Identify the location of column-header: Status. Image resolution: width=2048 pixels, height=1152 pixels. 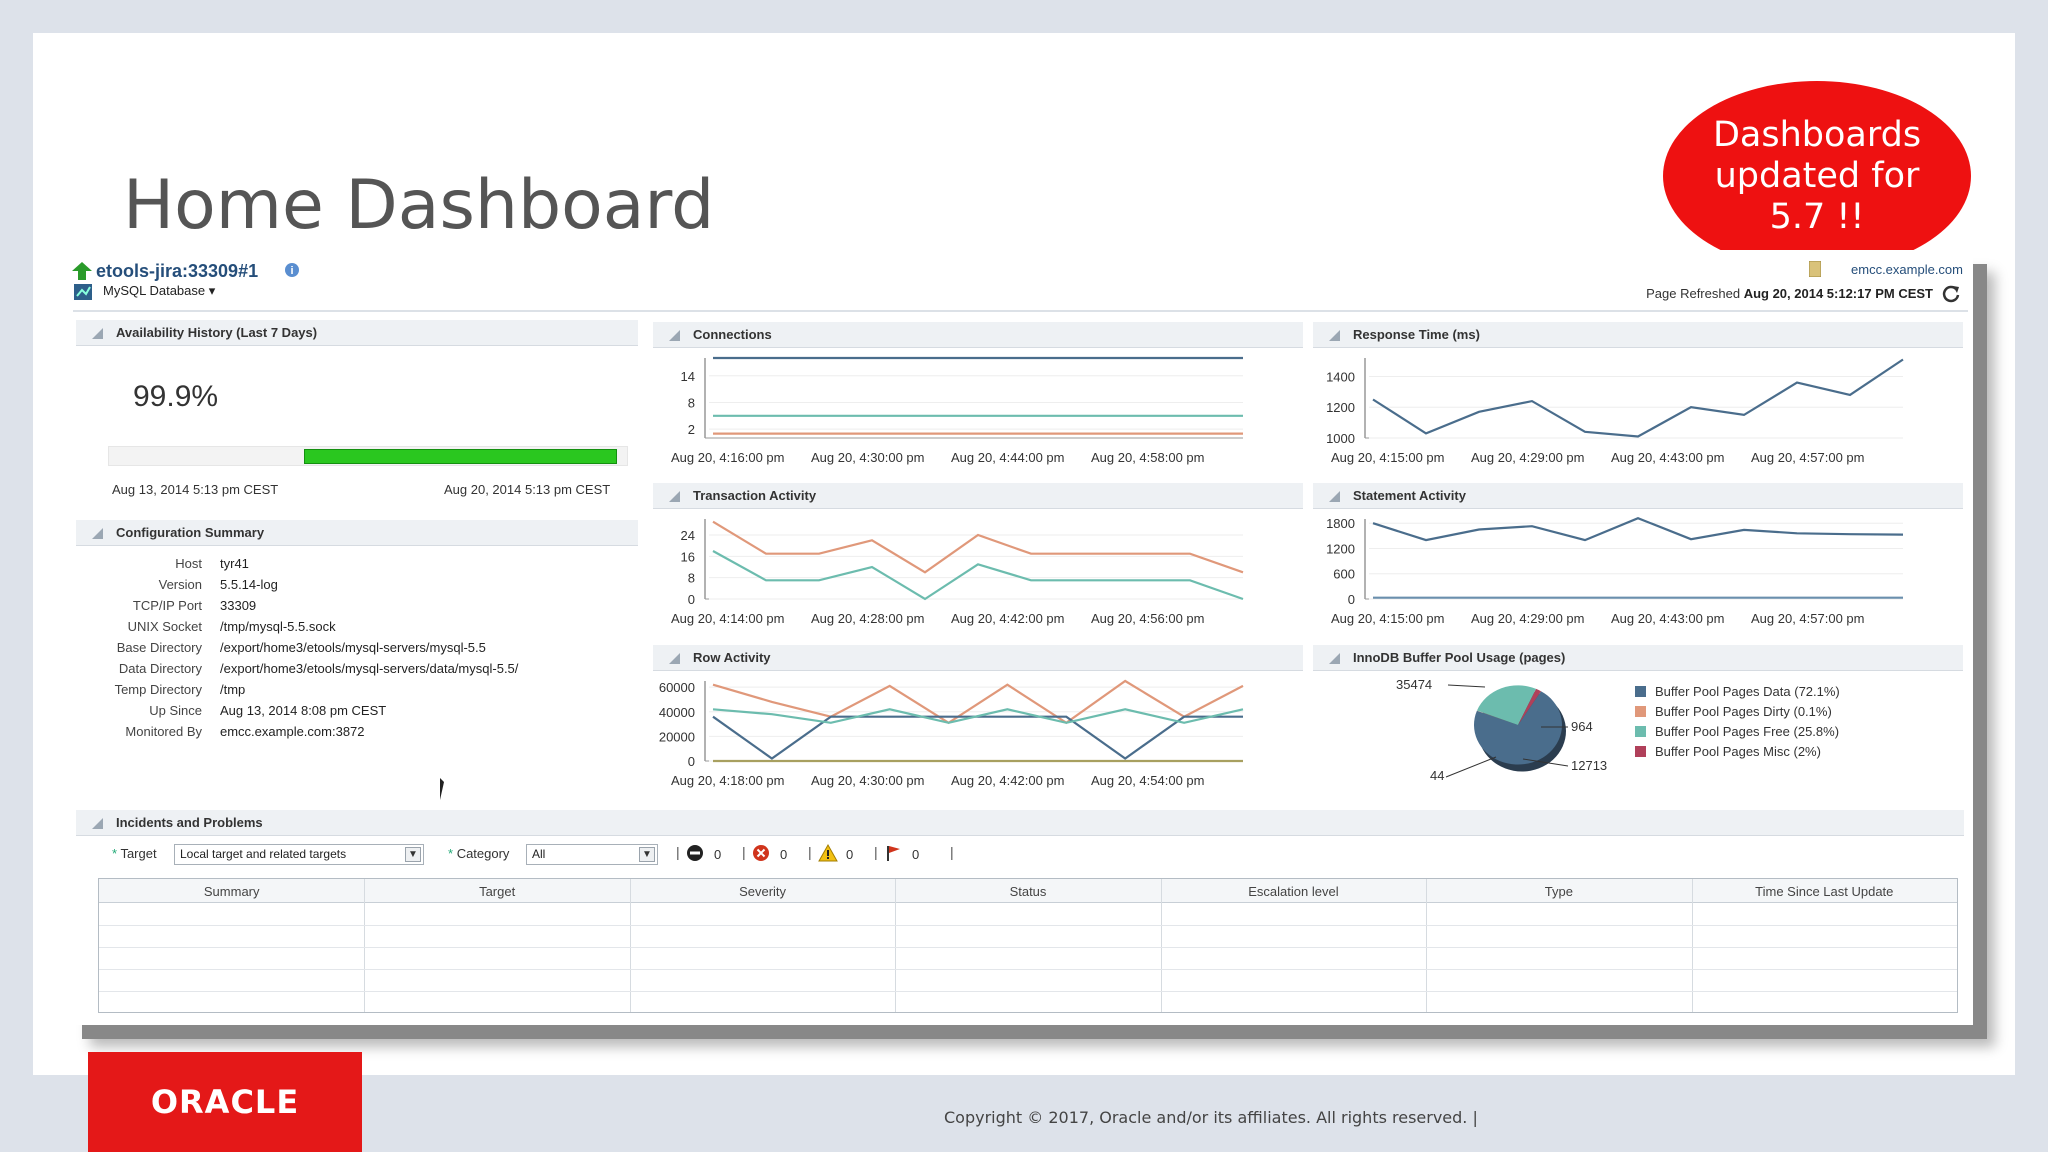
(1028, 891).